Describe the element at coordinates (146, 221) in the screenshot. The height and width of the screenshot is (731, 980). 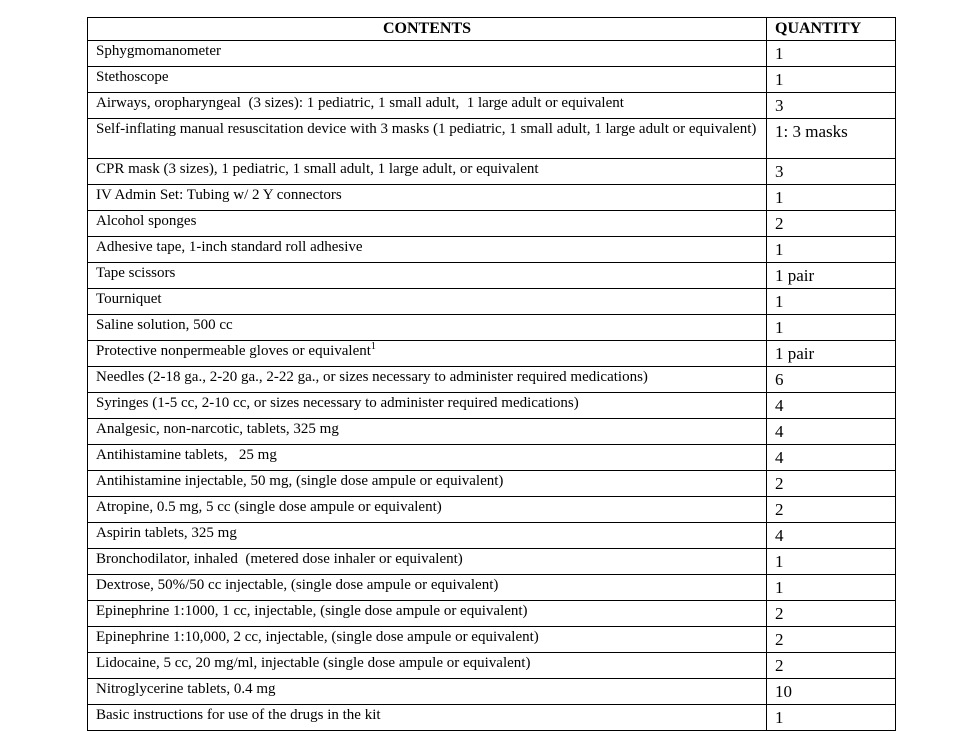
I see `item-text: Alcohol sponges` at that location.